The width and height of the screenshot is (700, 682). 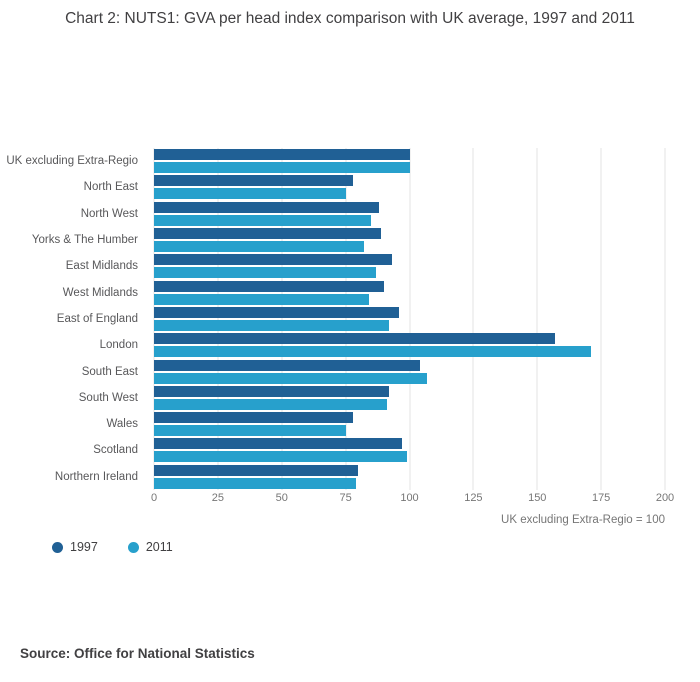 I want to click on legend-label: 2011, so click(x=159, y=547).